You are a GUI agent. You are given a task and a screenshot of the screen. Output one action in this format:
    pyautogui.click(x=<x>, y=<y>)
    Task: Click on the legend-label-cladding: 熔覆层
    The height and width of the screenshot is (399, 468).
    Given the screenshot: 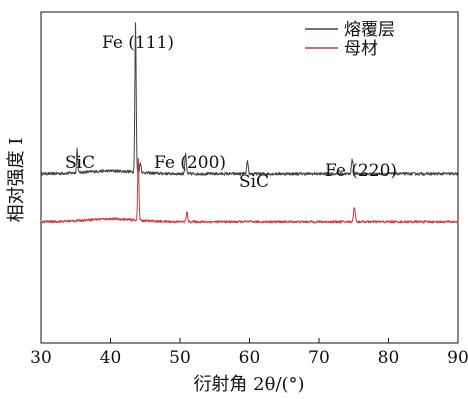 What is the action you would take?
    pyautogui.click(x=369, y=30)
    